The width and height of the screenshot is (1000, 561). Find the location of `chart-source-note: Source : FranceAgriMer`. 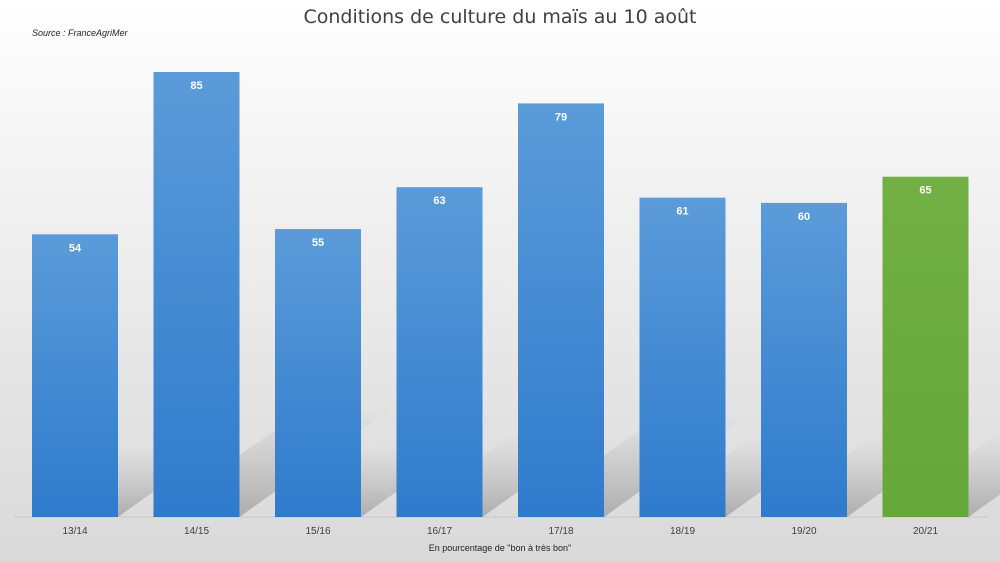

chart-source-note: Source : FranceAgriMer is located at coordinates (80, 33).